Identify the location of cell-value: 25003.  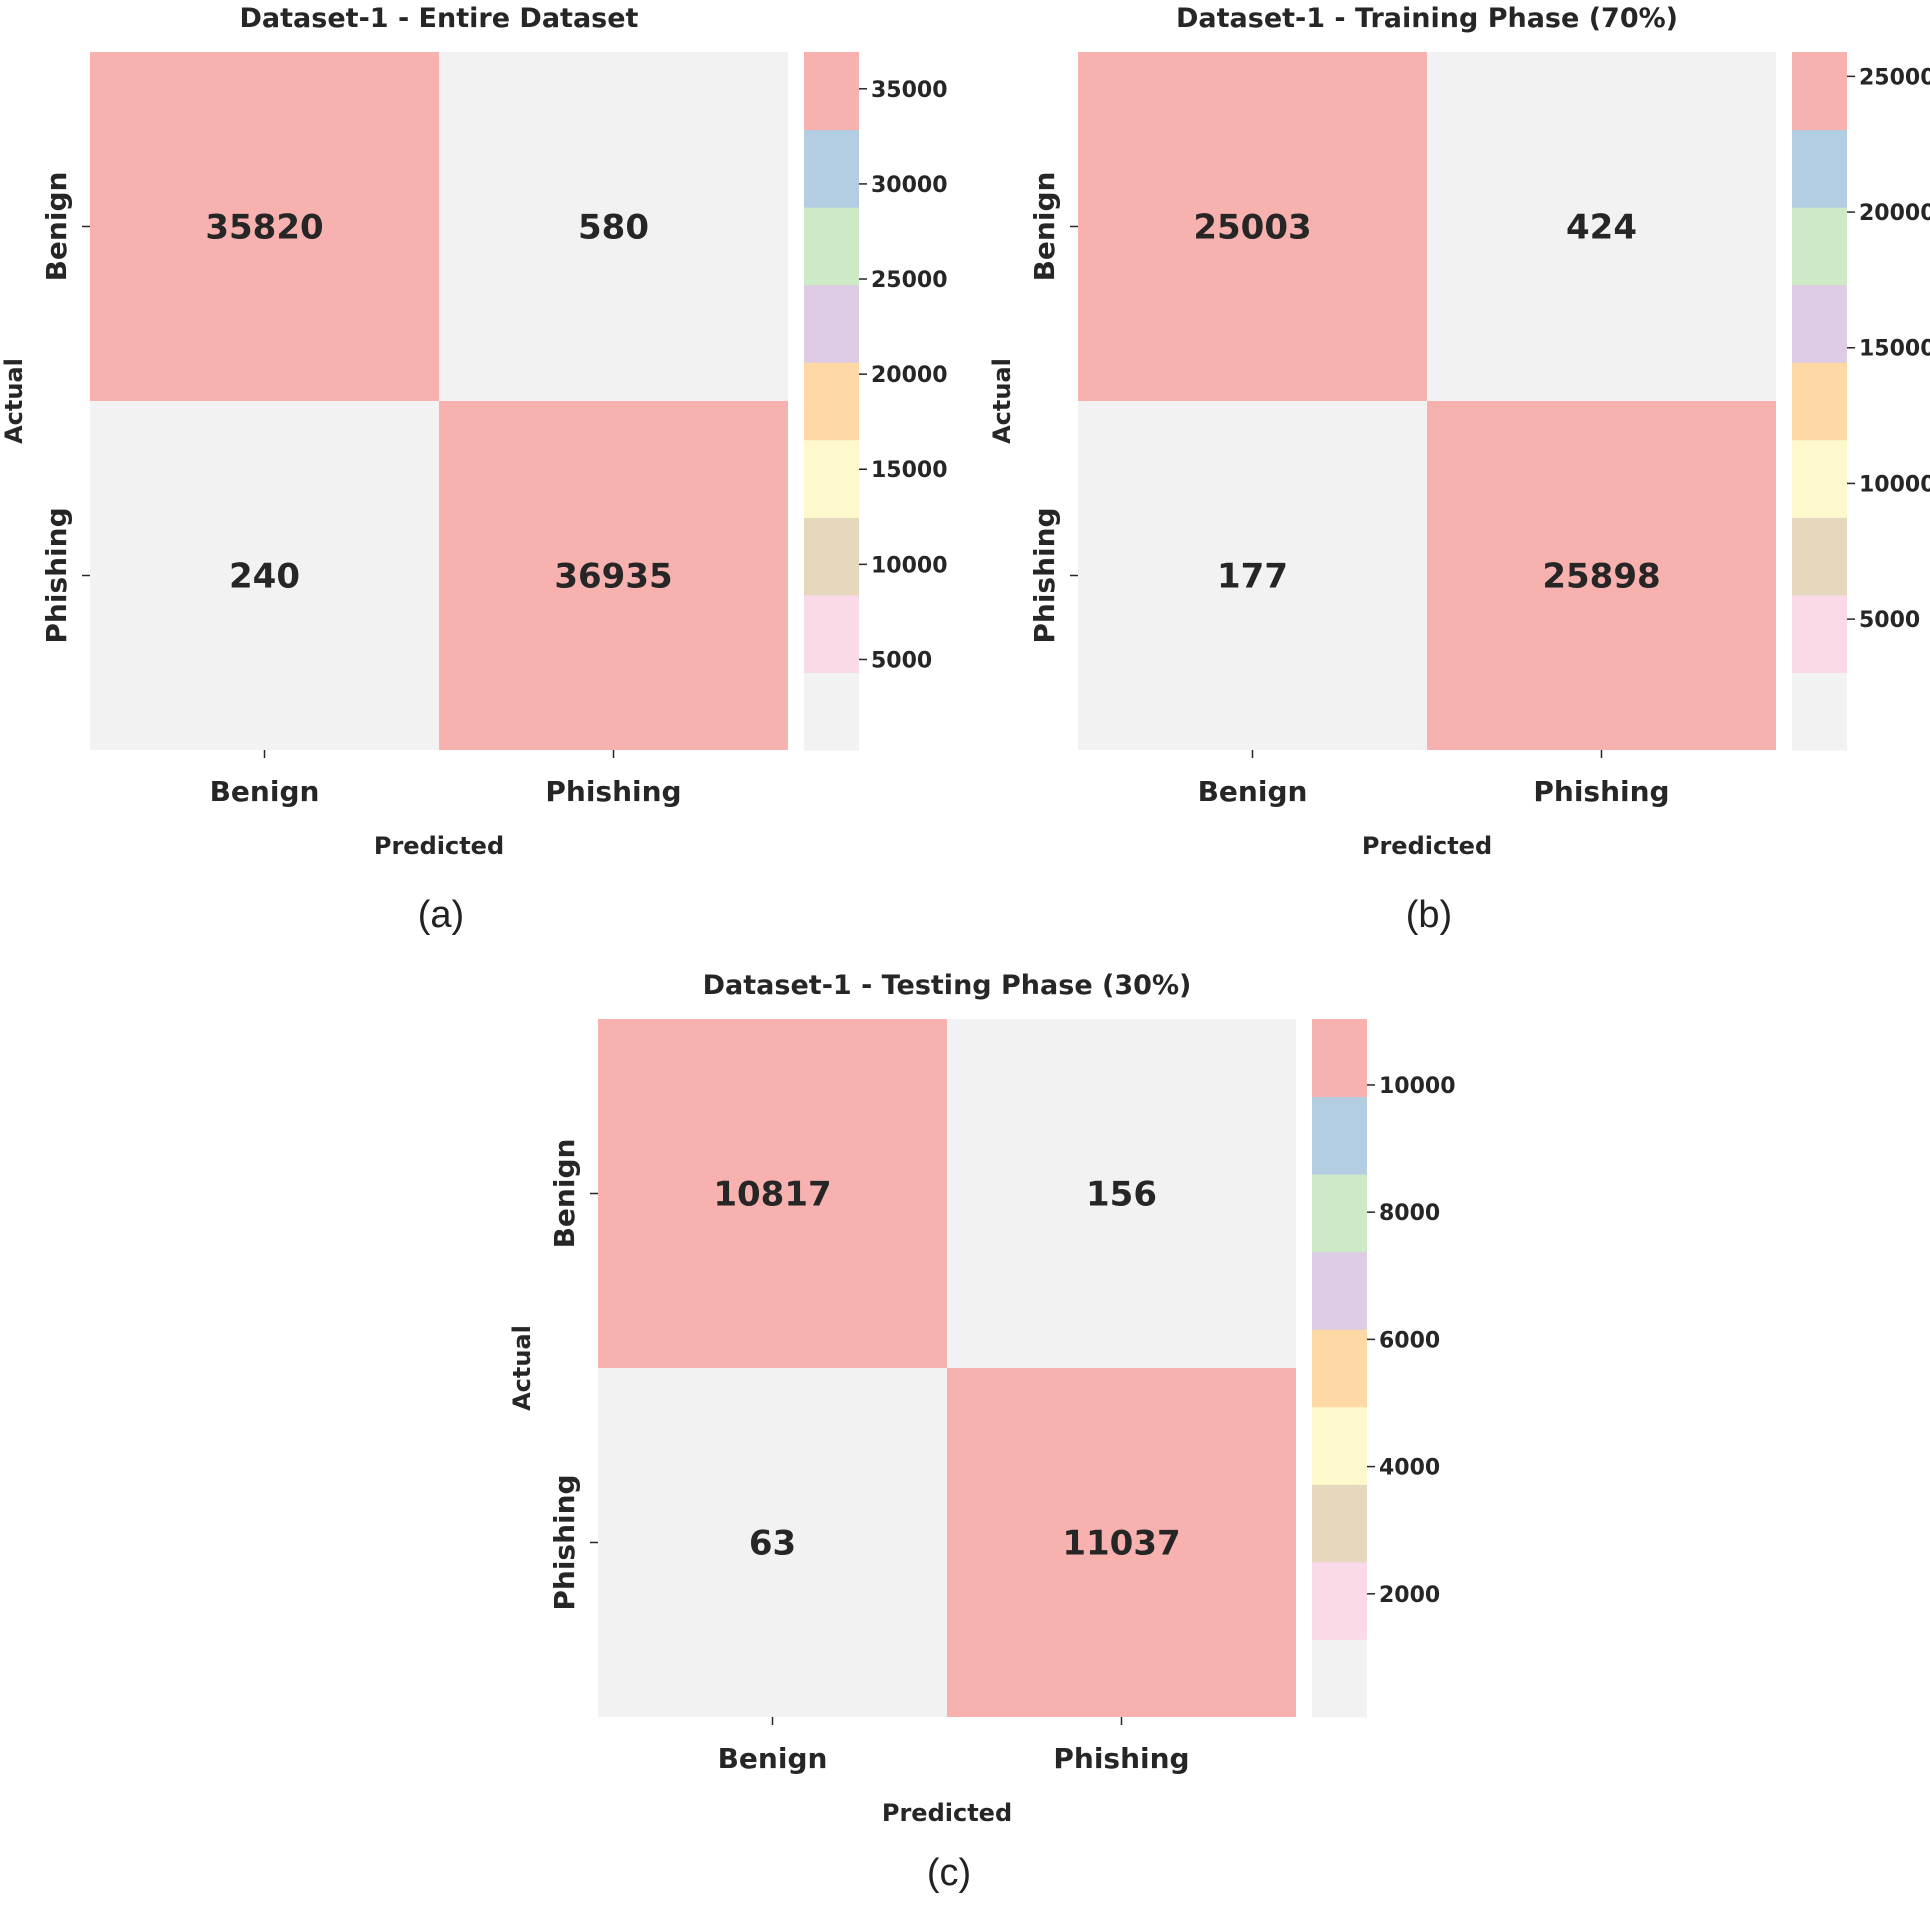
(1252, 228).